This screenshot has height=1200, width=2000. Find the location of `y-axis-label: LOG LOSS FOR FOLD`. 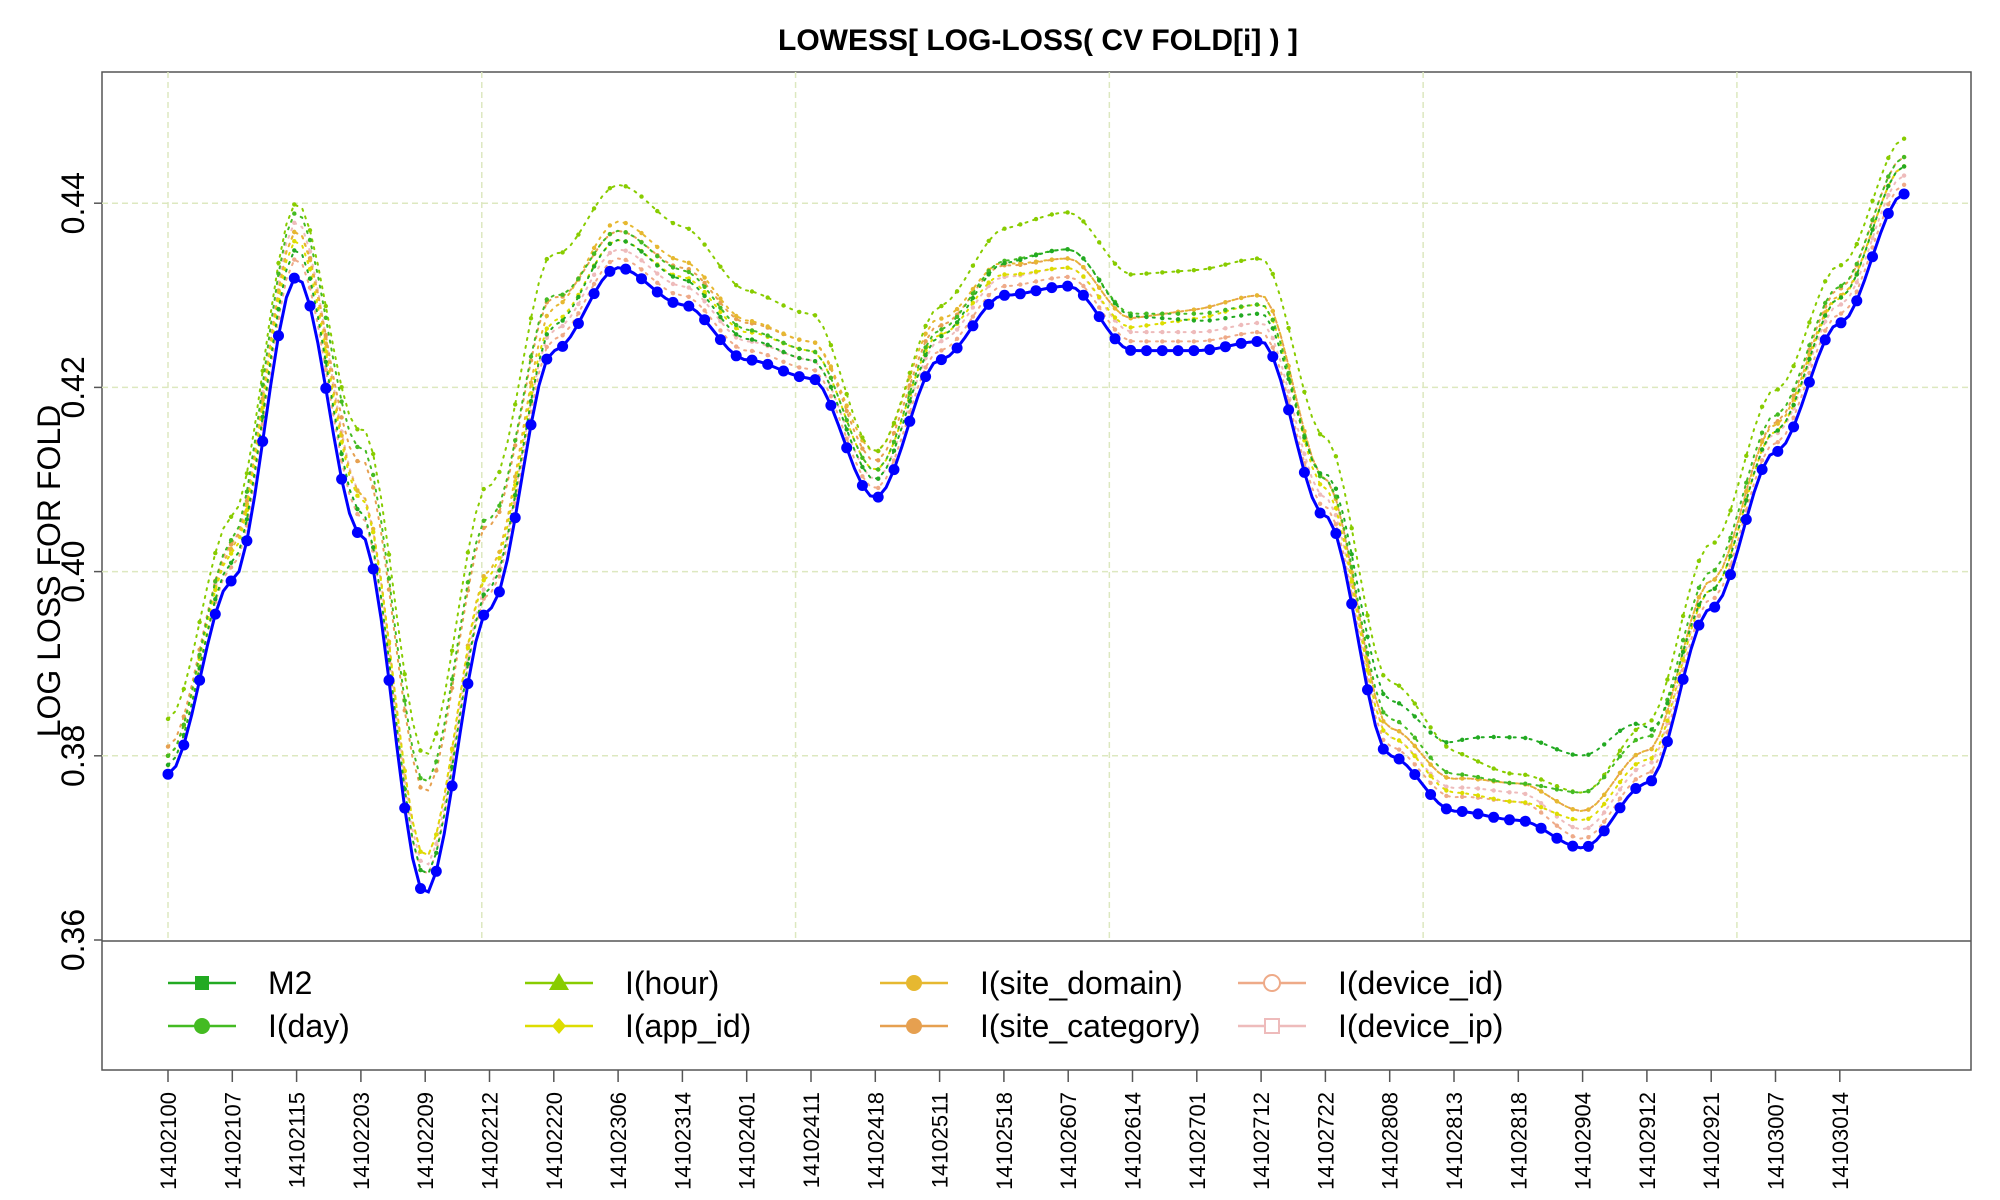

y-axis-label: LOG LOSS FOR FOLD is located at coordinates (49, 571).